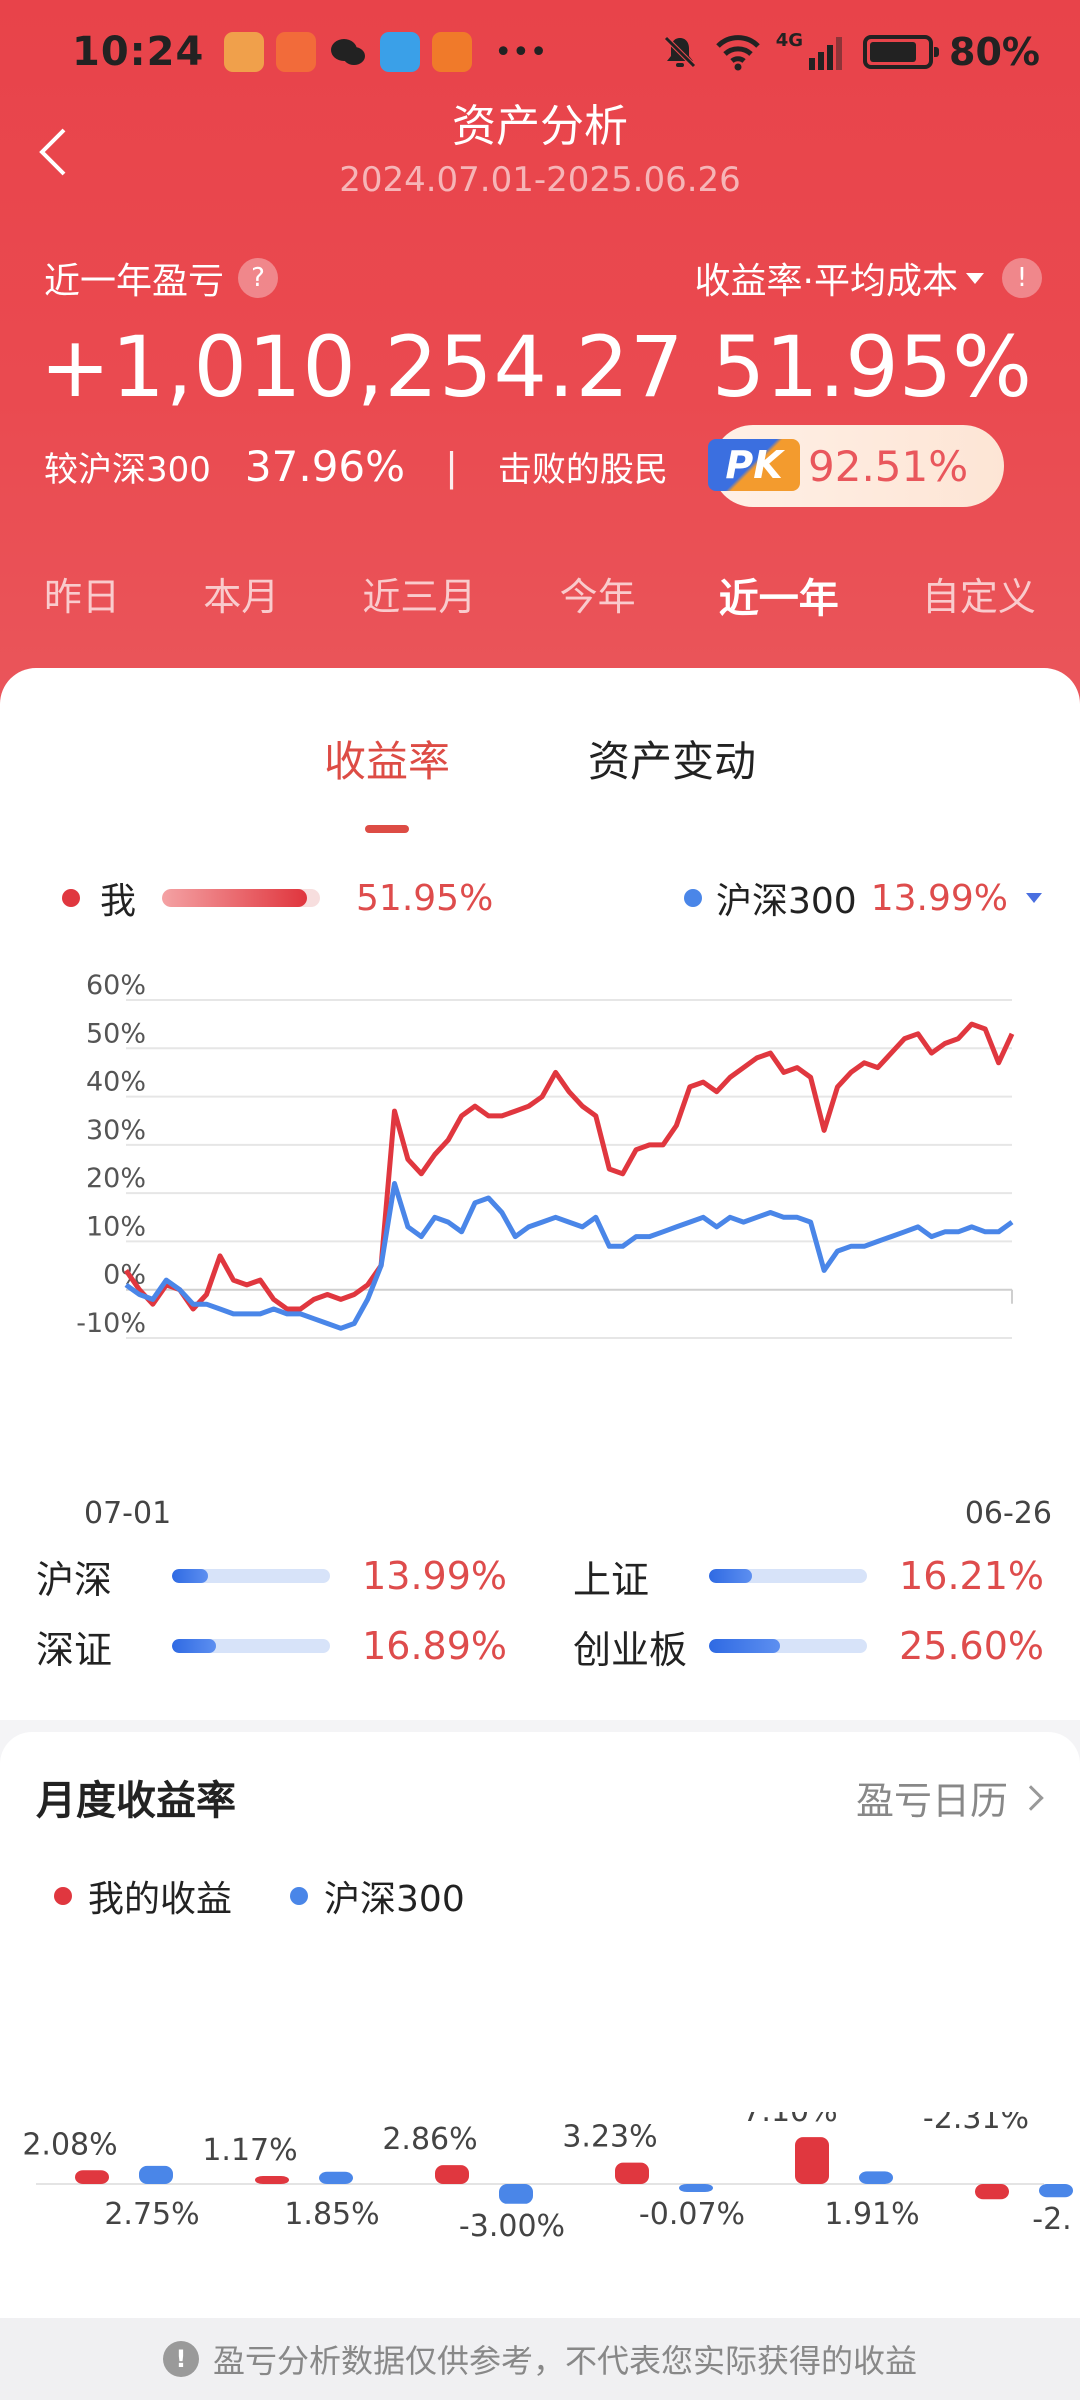 The image size is (1080, 2400). What do you see at coordinates (128, 1513) in the screenshot?
I see `x-start-label: 07-01` at bounding box center [128, 1513].